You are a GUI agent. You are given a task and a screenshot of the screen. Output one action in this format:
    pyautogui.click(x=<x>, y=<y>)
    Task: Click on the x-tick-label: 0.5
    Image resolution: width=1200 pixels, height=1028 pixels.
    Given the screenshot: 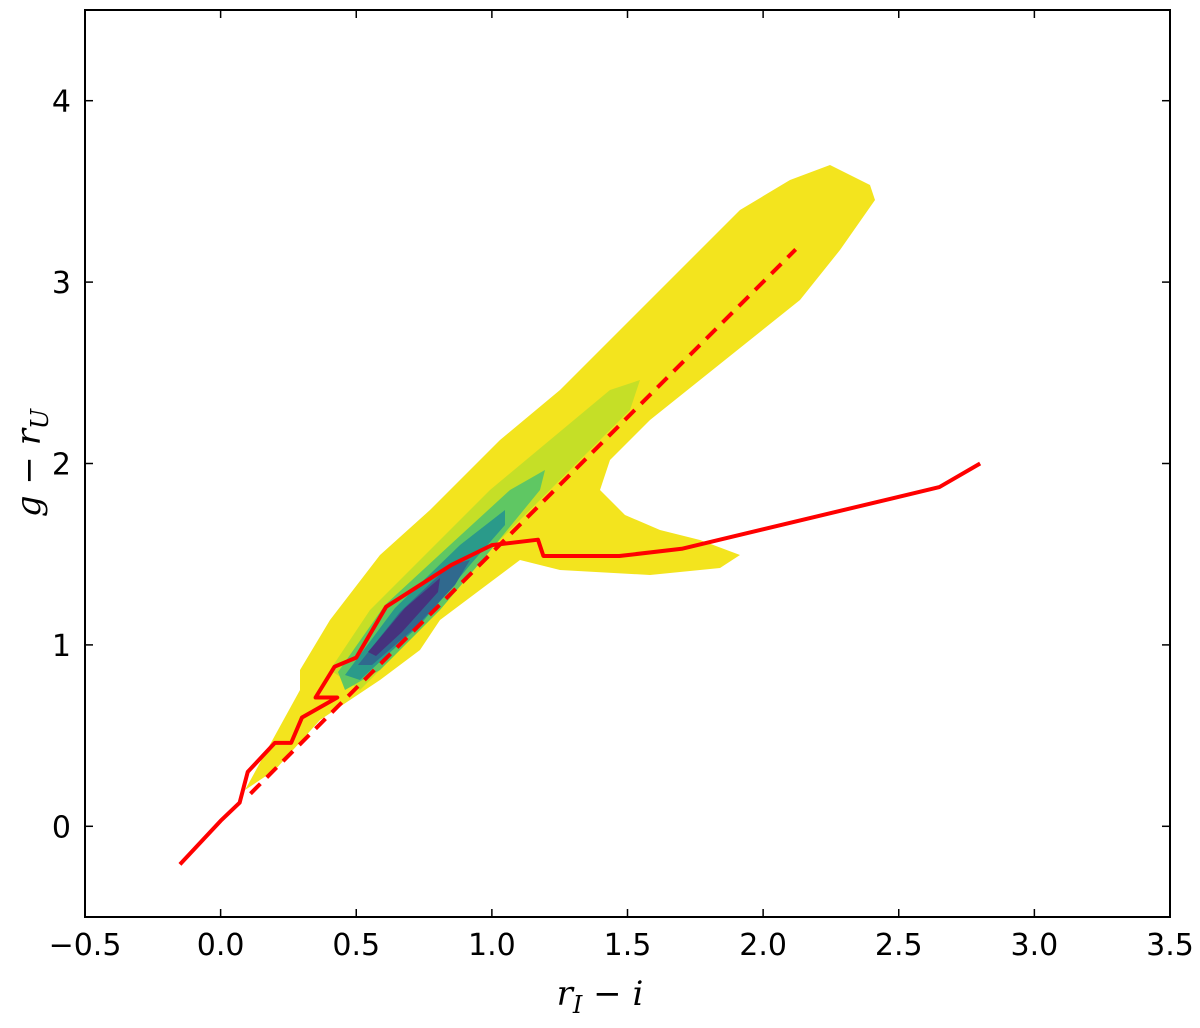 What is the action you would take?
    pyautogui.click(x=356, y=945)
    